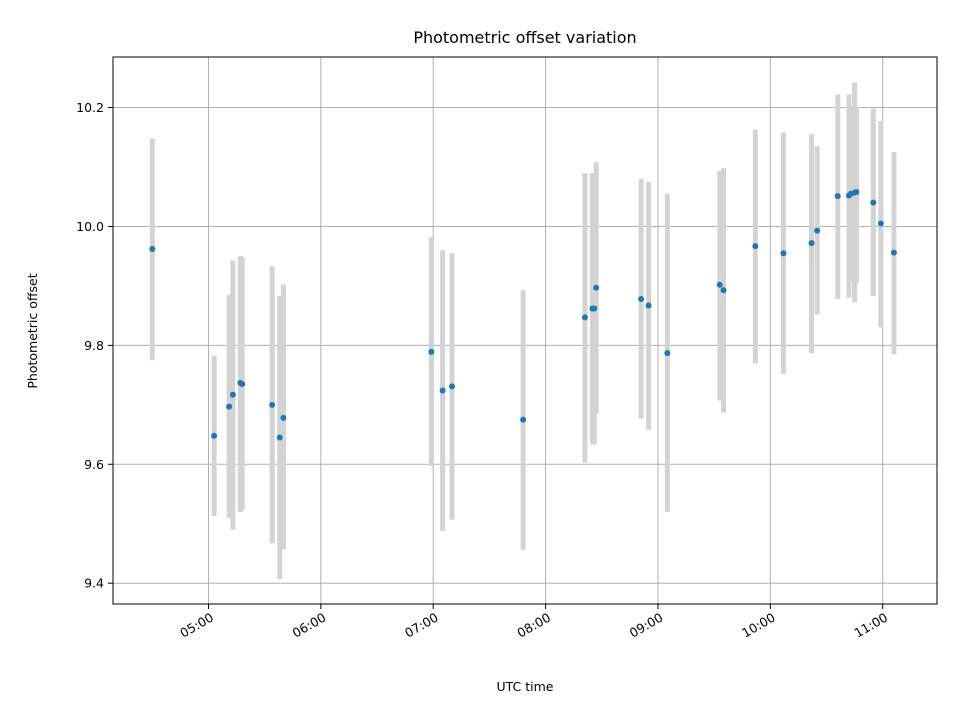 The height and width of the screenshot is (720, 960). I want to click on chart-title: Photometric offset variation, so click(524, 37).